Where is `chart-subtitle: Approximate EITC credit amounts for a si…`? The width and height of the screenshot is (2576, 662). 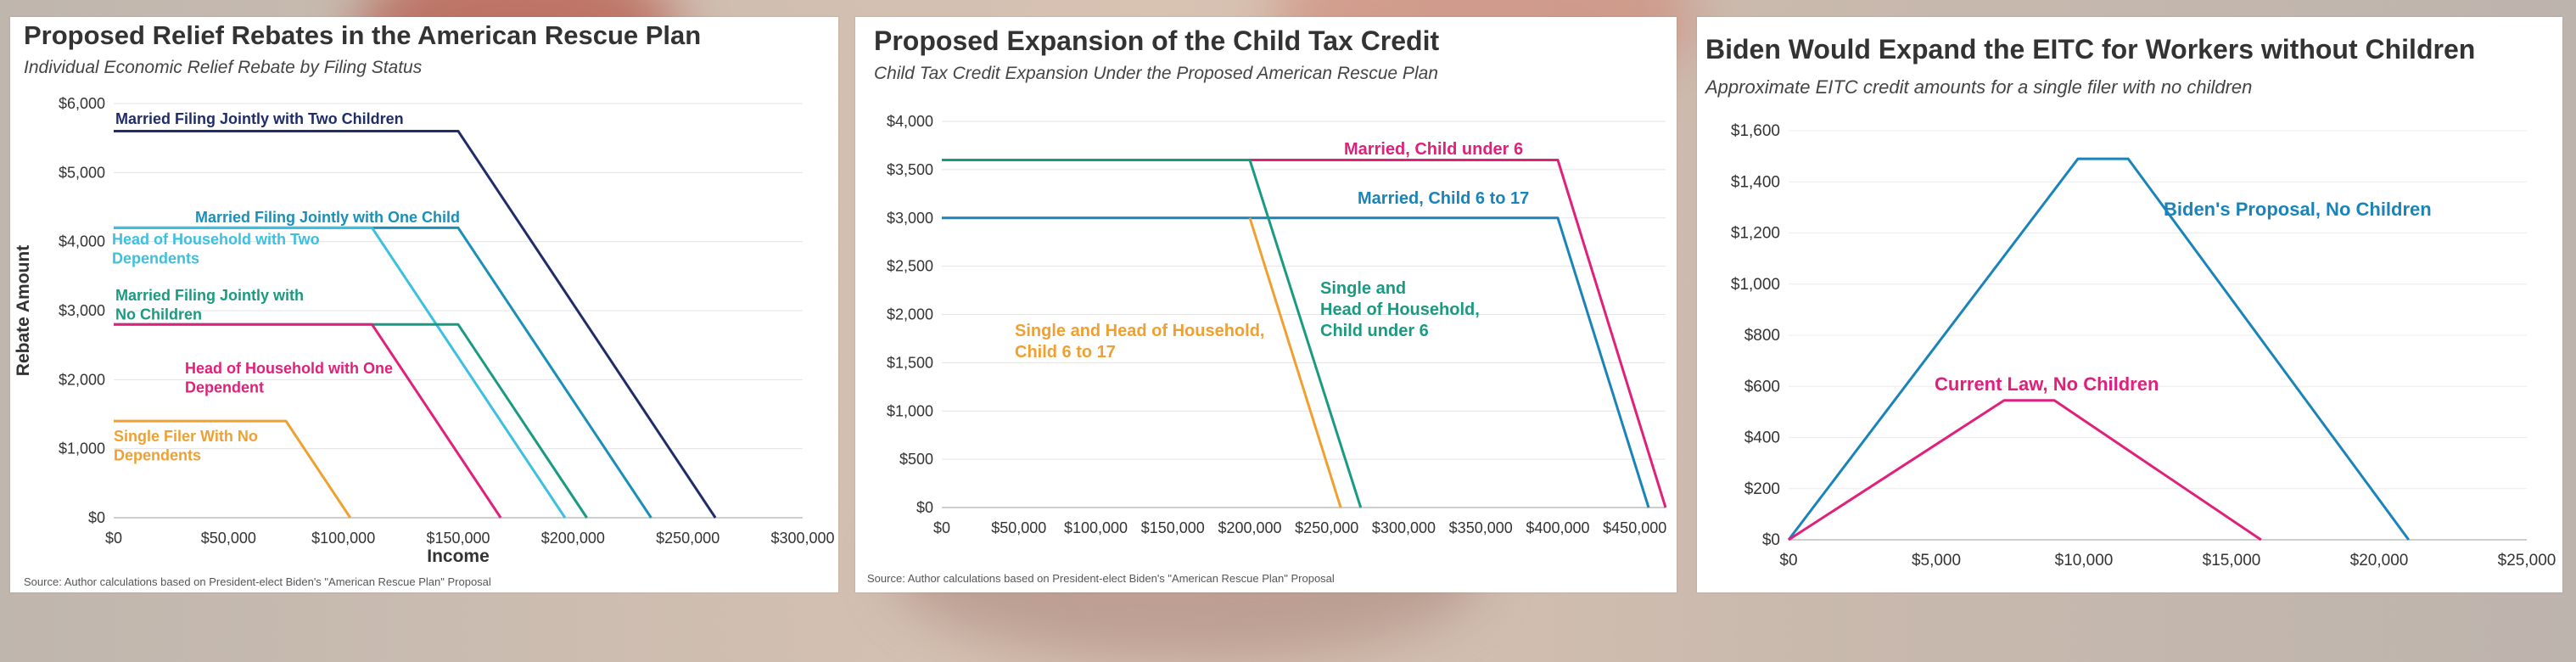 chart-subtitle: Approximate EITC credit amounts for a si… is located at coordinates (1979, 87).